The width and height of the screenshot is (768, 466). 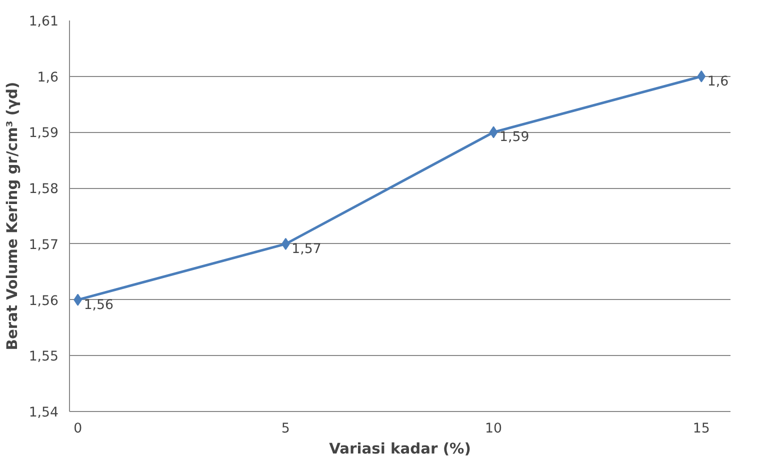 I want to click on x-tick-label: 10, so click(x=493, y=429).